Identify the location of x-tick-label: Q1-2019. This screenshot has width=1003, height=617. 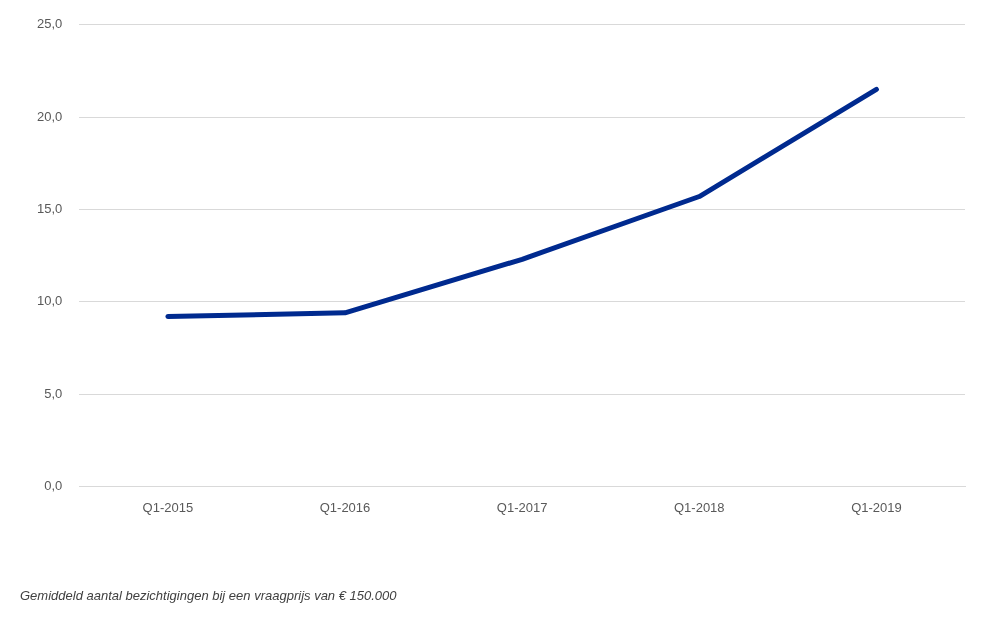
(876, 507).